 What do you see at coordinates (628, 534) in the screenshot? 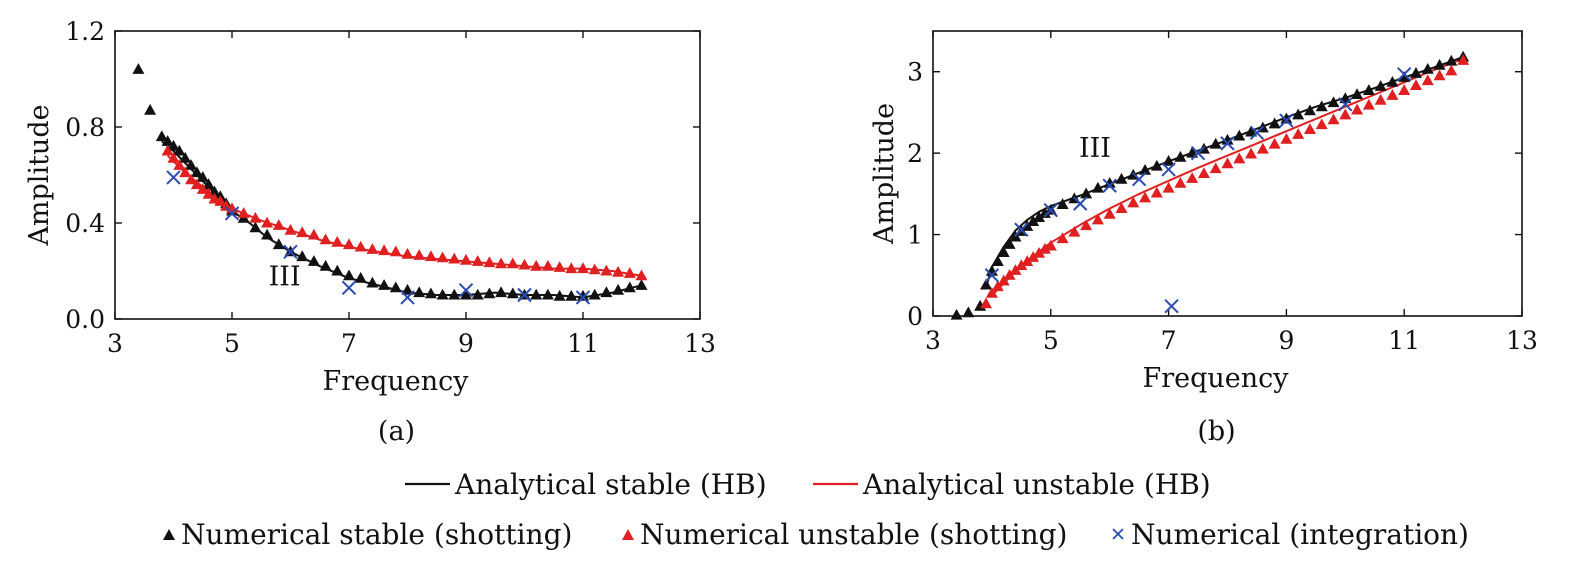
I see `legend-marker-numerical-unstable` at bounding box center [628, 534].